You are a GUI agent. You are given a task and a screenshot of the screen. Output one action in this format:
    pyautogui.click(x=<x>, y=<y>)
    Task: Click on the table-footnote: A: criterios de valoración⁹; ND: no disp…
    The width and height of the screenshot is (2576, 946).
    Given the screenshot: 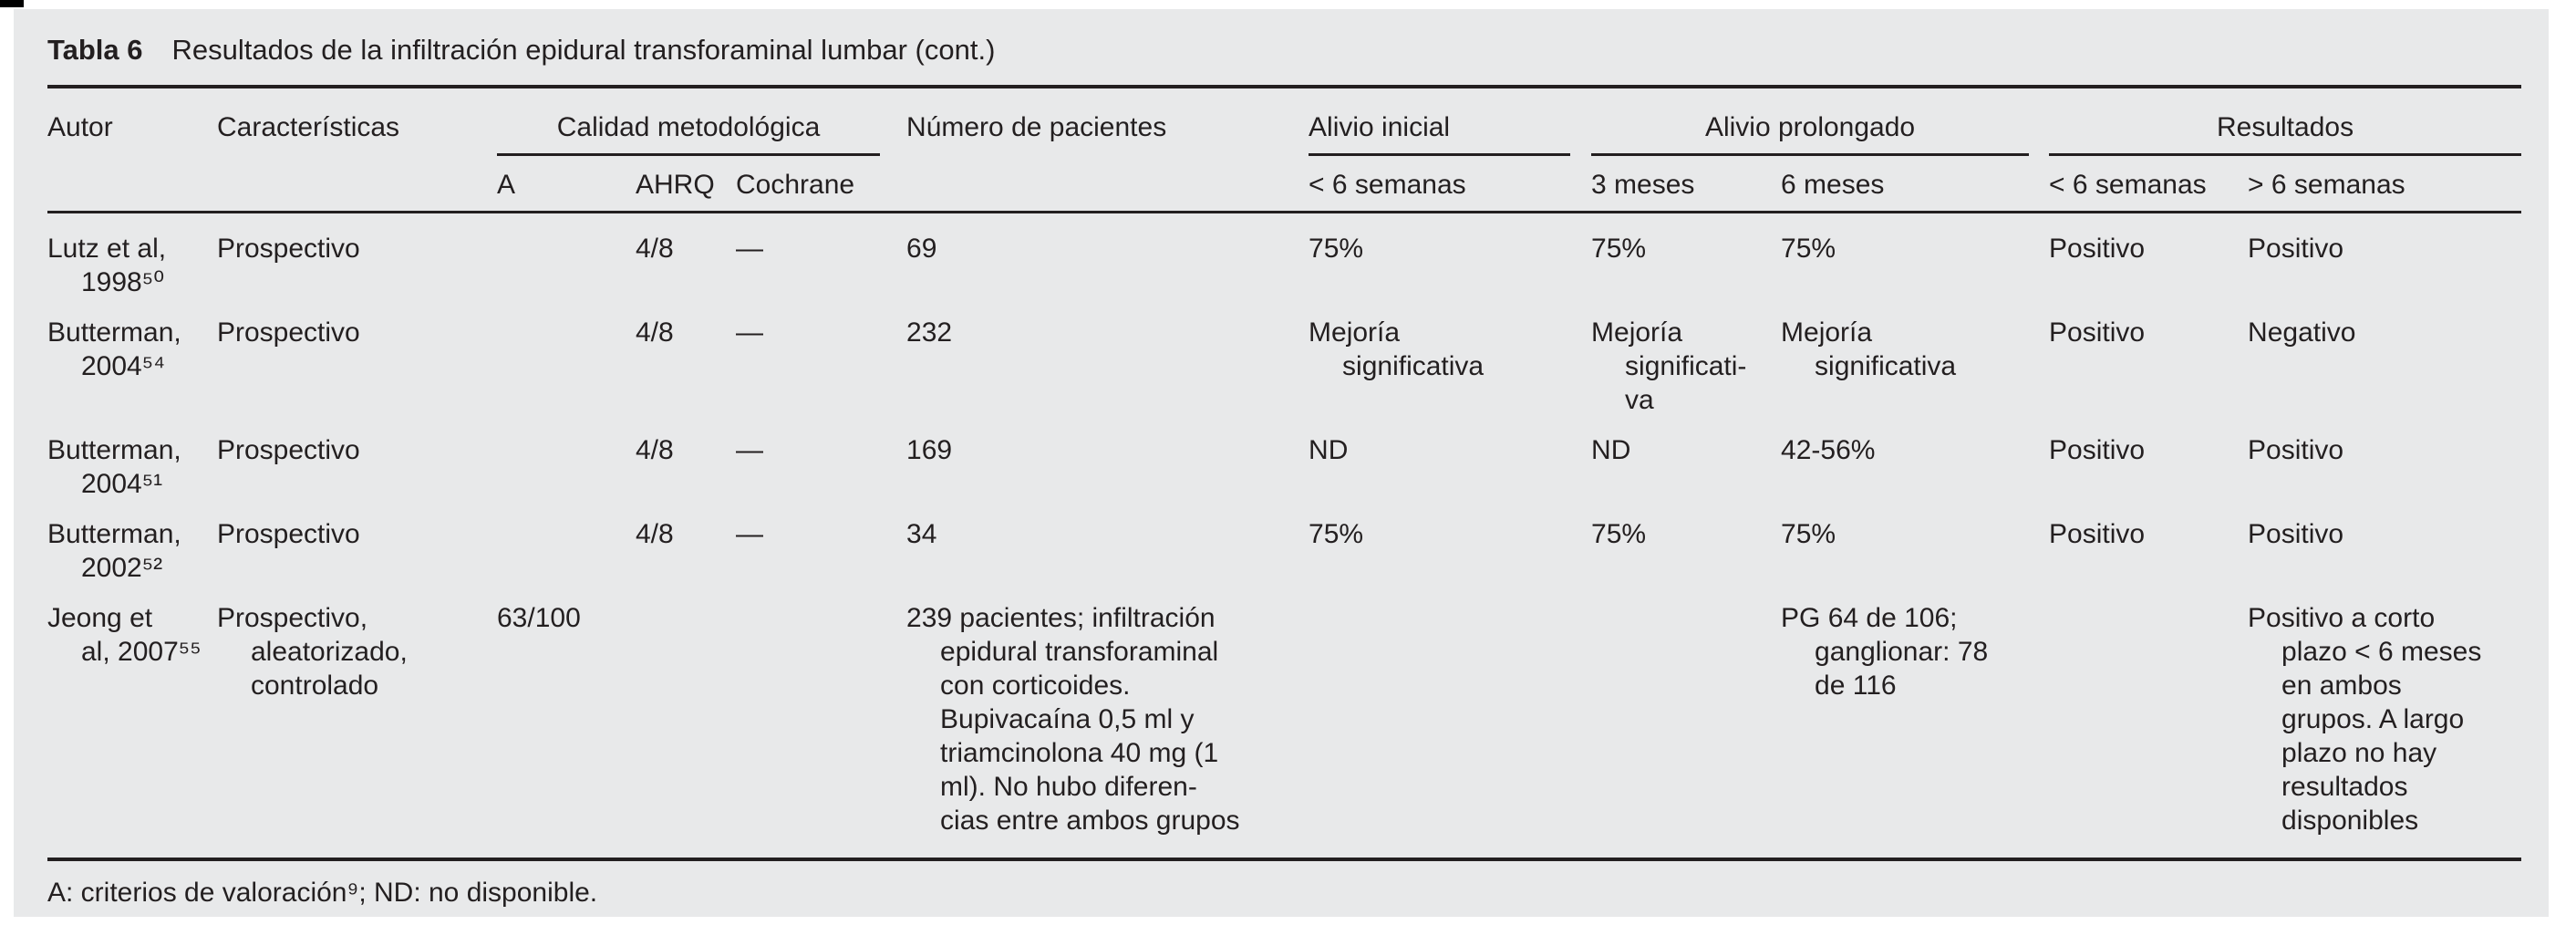 What is the action you would take?
    pyautogui.click(x=322, y=893)
    